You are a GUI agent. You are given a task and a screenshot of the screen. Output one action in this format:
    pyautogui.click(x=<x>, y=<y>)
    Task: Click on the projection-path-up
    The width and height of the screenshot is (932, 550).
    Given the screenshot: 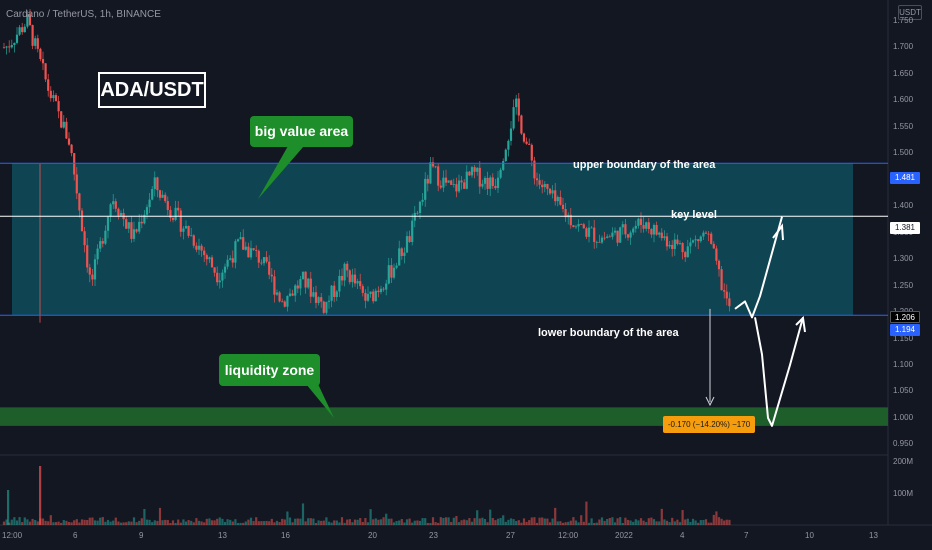 What is the action you would take?
    pyautogui.click(x=758, y=267)
    